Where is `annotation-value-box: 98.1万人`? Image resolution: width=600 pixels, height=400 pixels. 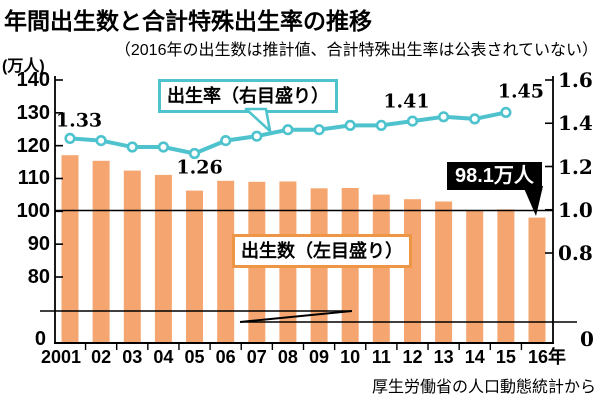 annotation-value-box: 98.1万人 is located at coordinates (494, 176).